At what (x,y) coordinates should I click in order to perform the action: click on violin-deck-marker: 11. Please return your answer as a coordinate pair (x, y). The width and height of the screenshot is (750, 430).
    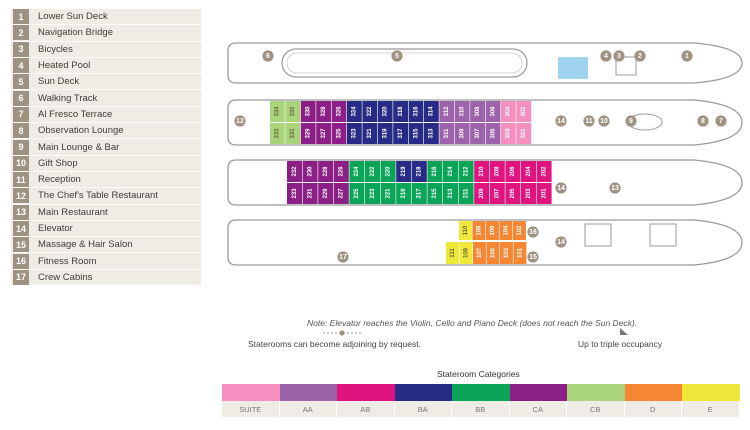
    Looking at the image, I should click on (589, 121).